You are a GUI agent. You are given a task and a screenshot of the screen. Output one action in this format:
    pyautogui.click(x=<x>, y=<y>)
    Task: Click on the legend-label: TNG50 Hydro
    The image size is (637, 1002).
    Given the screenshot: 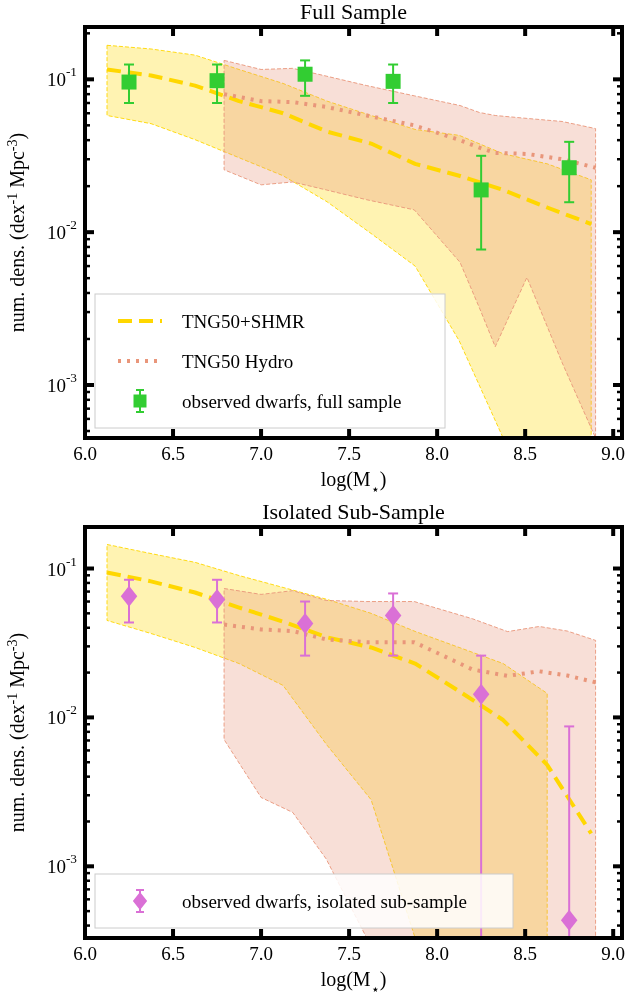 What is the action you would take?
    pyautogui.click(x=238, y=361)
    